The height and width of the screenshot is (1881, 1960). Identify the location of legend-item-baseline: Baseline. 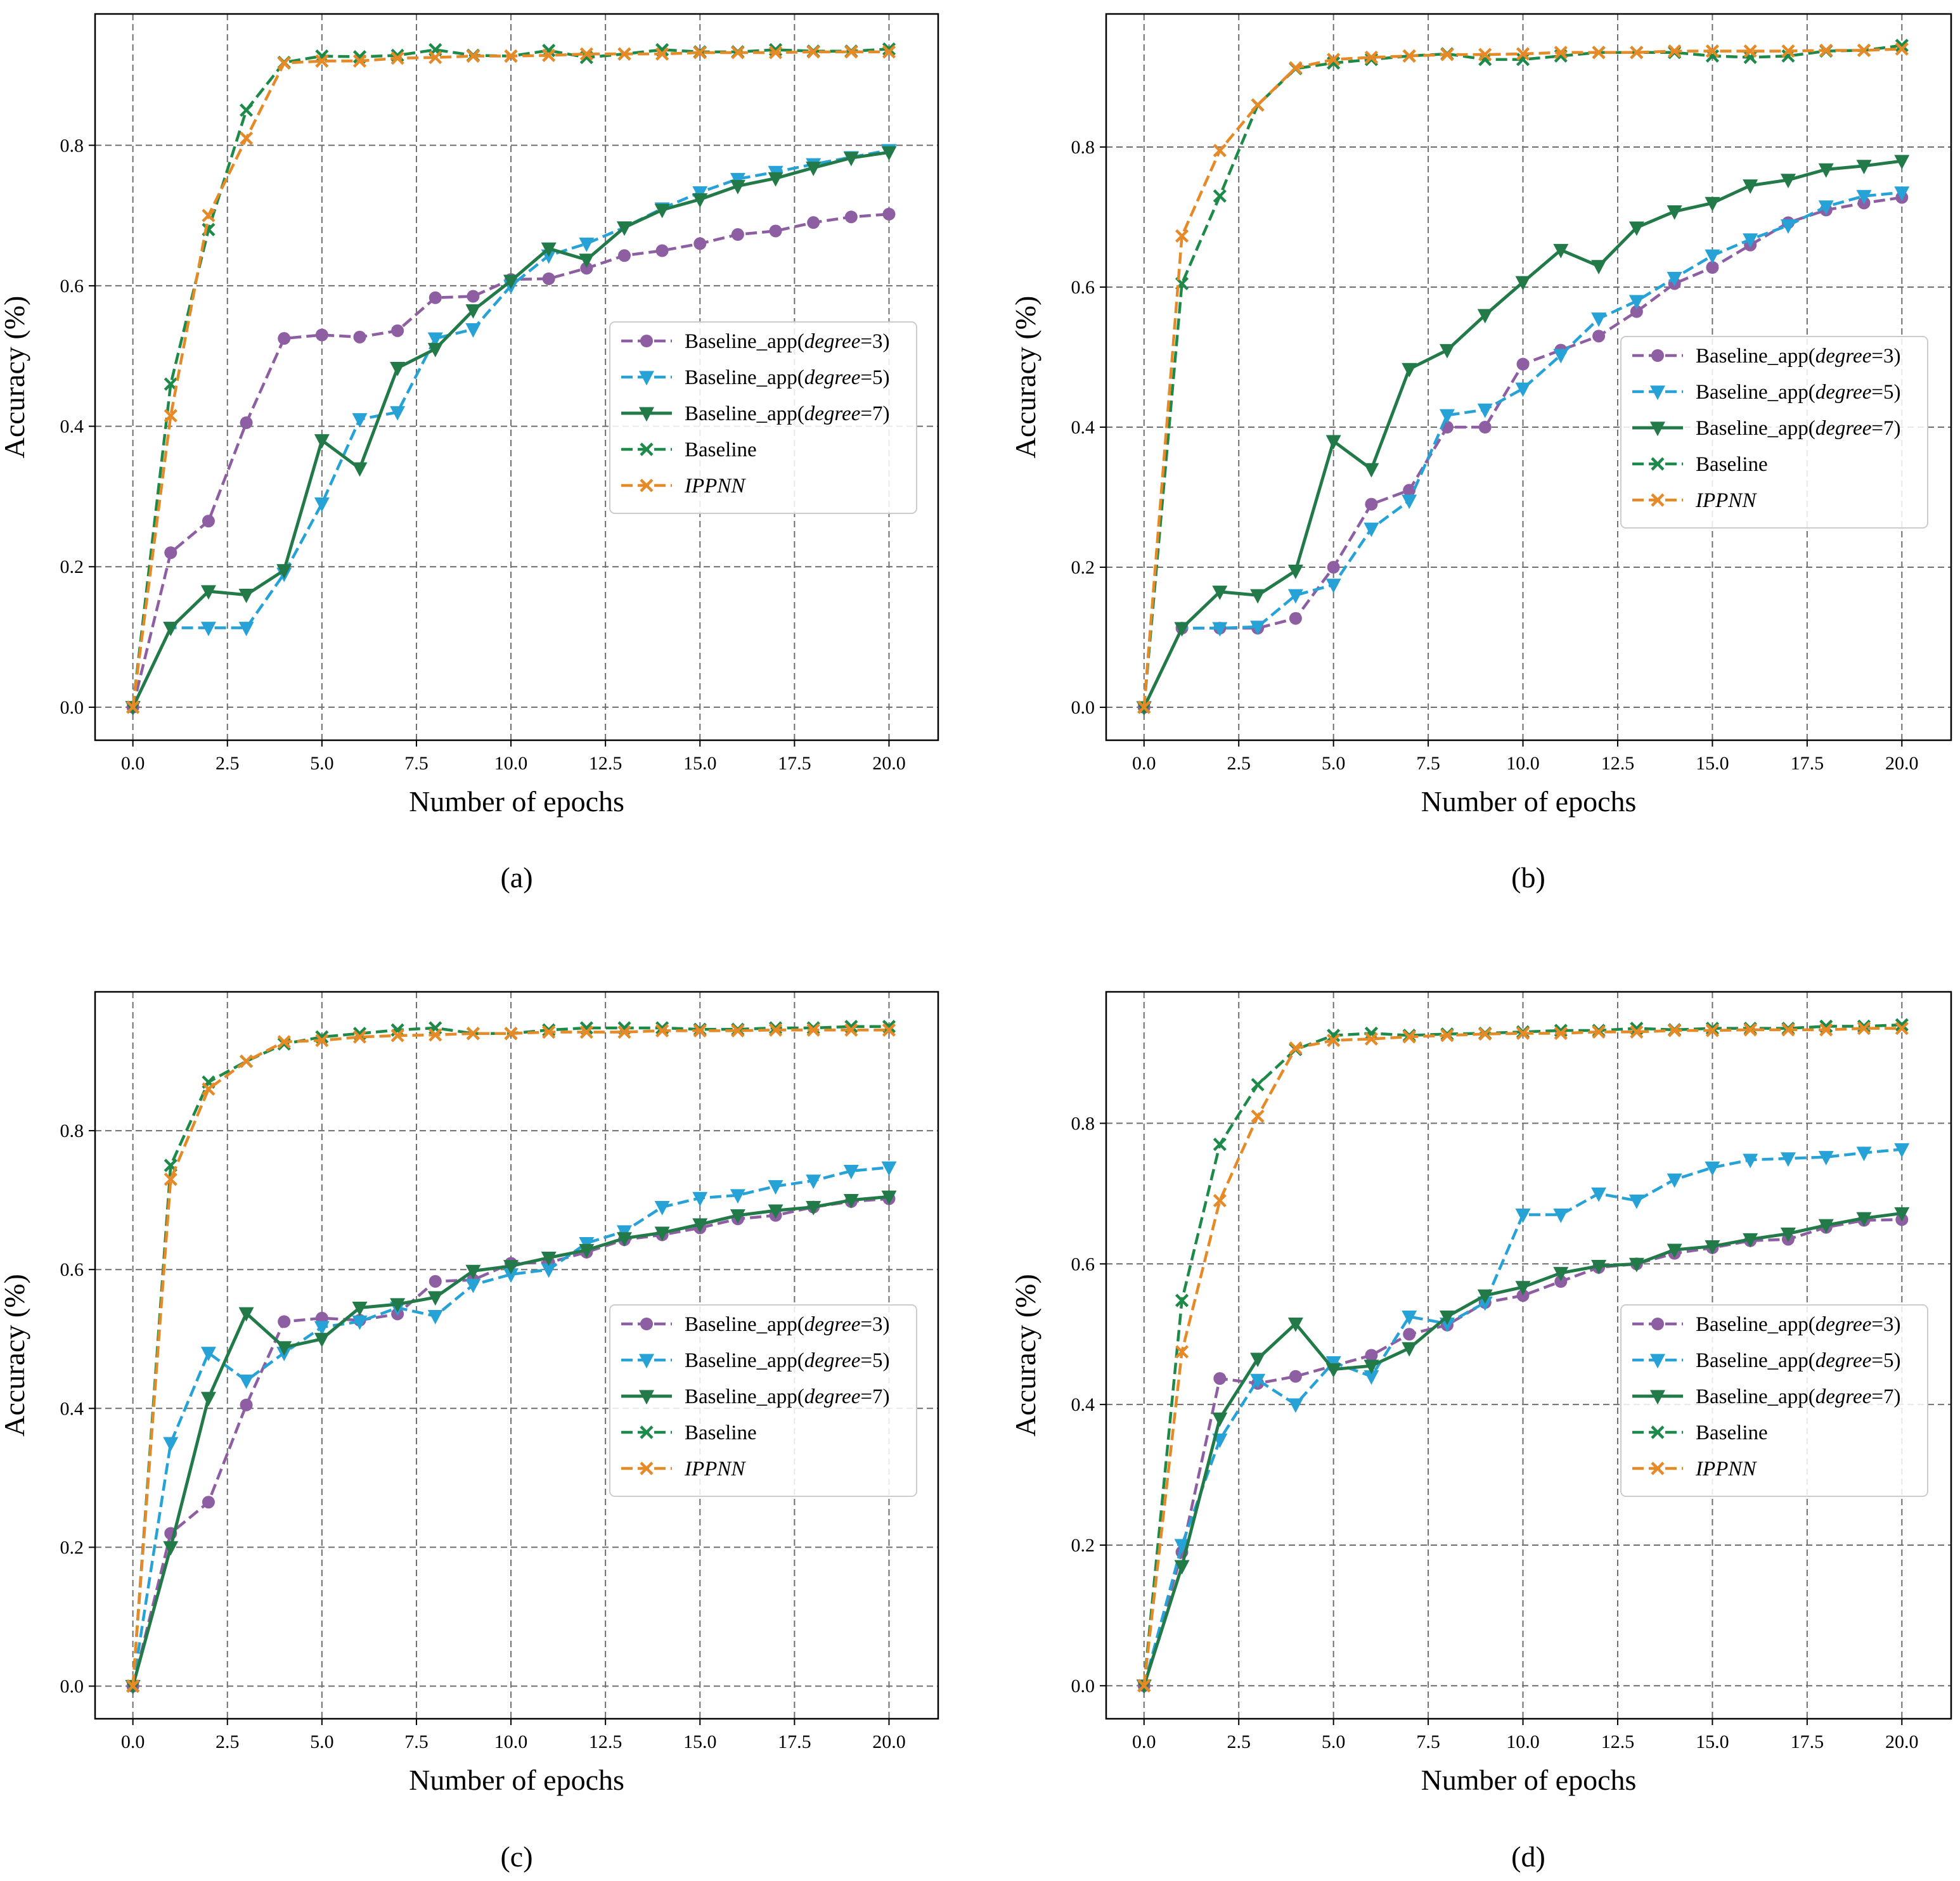
(689, 450).